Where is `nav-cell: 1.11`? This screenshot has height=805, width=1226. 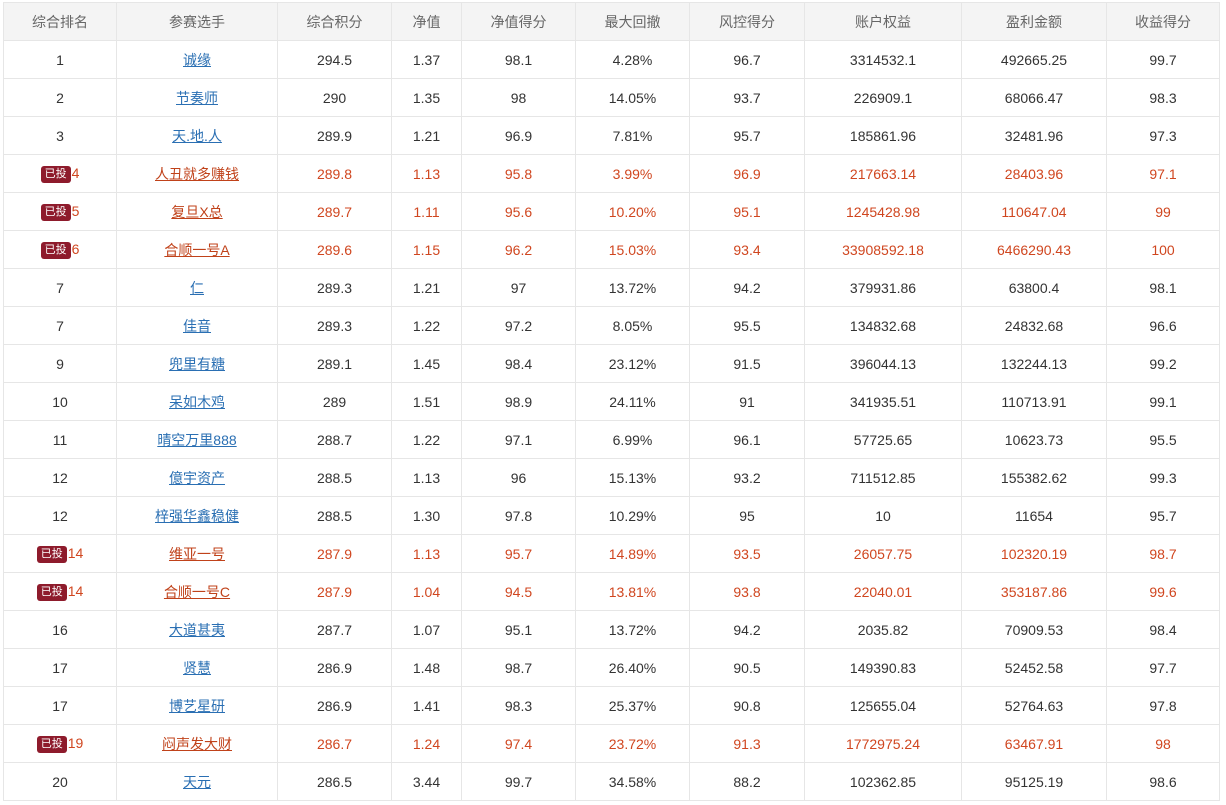
nav-cell: 1.11 is located at coordinates (426, 211).